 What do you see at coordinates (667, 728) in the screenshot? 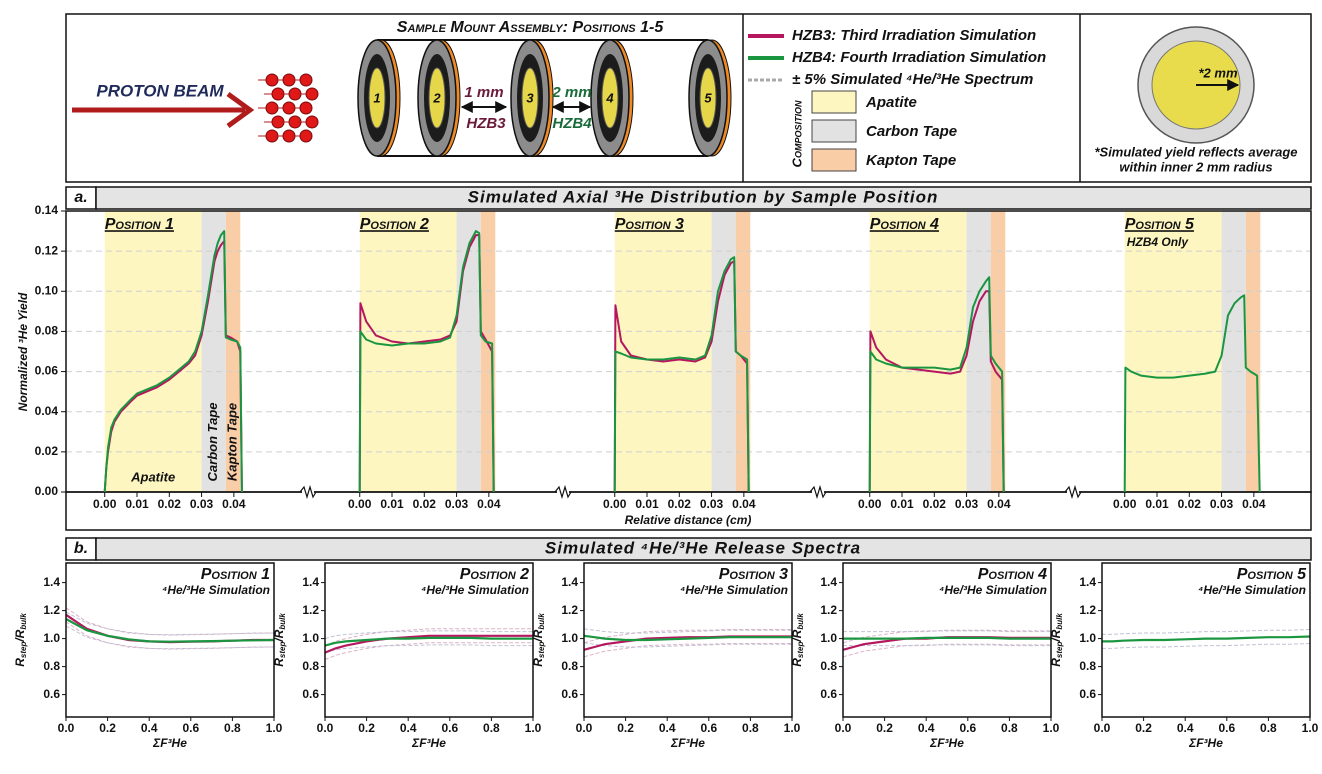
I see `x-tick-label: 0.4` at bounding box center [667, 728].